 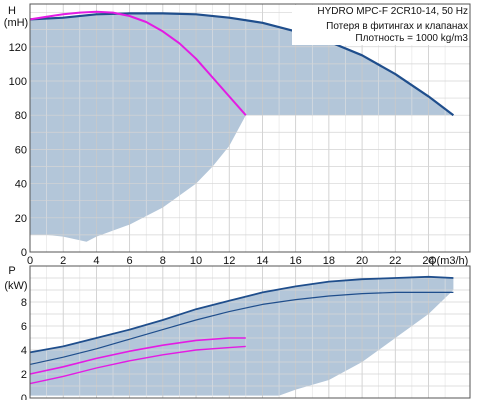 I want to click on flow-xtick-label: 10, so click(x=196, y=261).